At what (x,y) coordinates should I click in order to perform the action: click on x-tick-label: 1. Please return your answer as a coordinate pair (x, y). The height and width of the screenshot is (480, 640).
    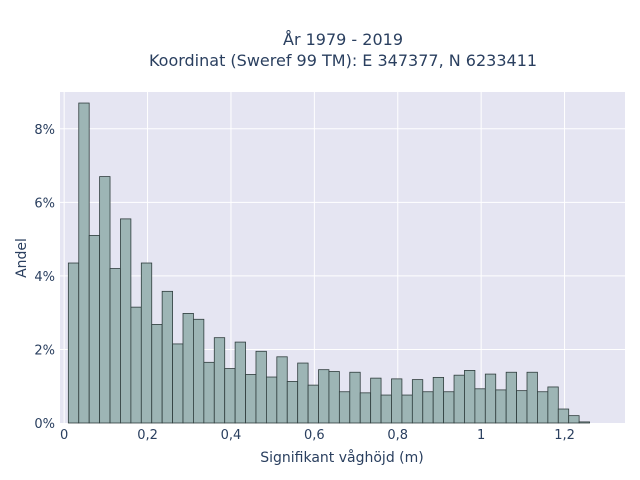
    Looking at the image, I should click on (481, 435).